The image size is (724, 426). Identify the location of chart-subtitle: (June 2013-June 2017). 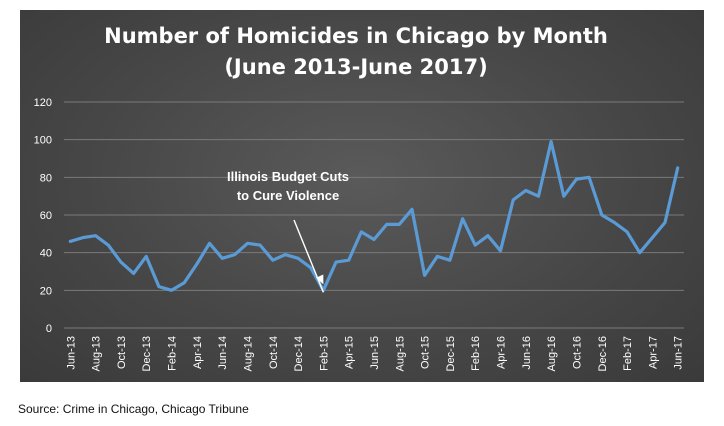
(355, 67).